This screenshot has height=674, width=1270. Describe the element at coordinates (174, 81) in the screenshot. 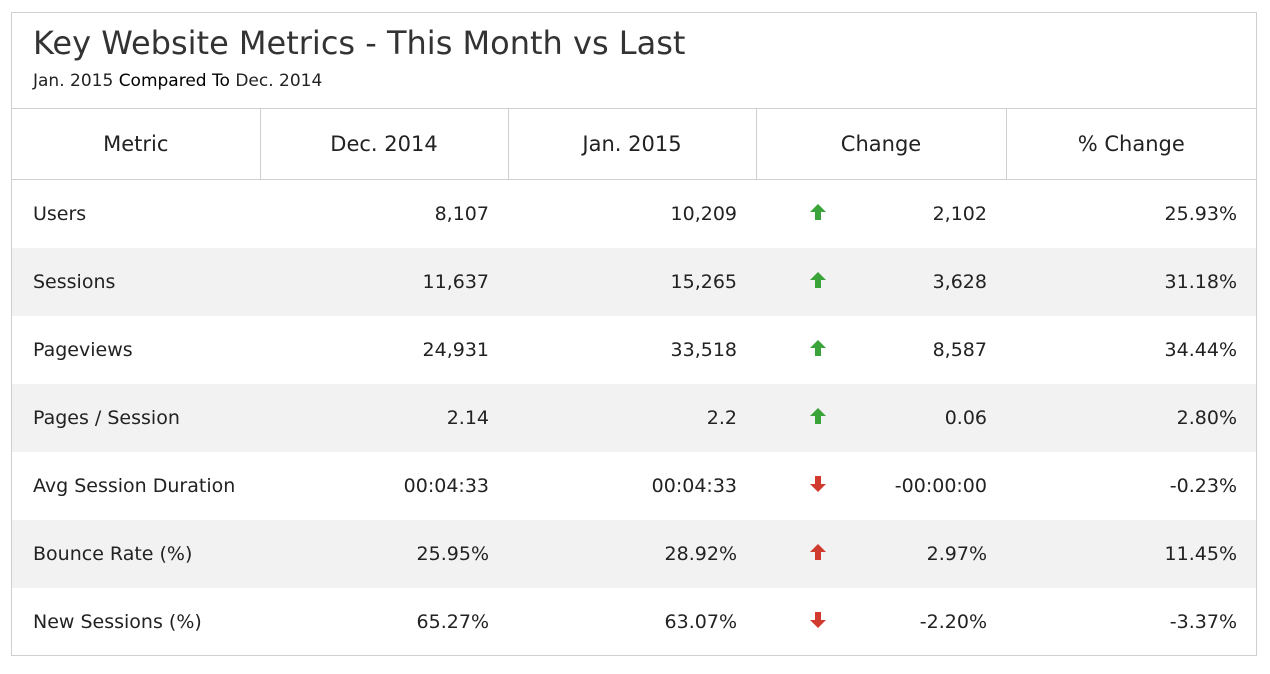

I see `subtitle-compared-to: Compared To` at that location.